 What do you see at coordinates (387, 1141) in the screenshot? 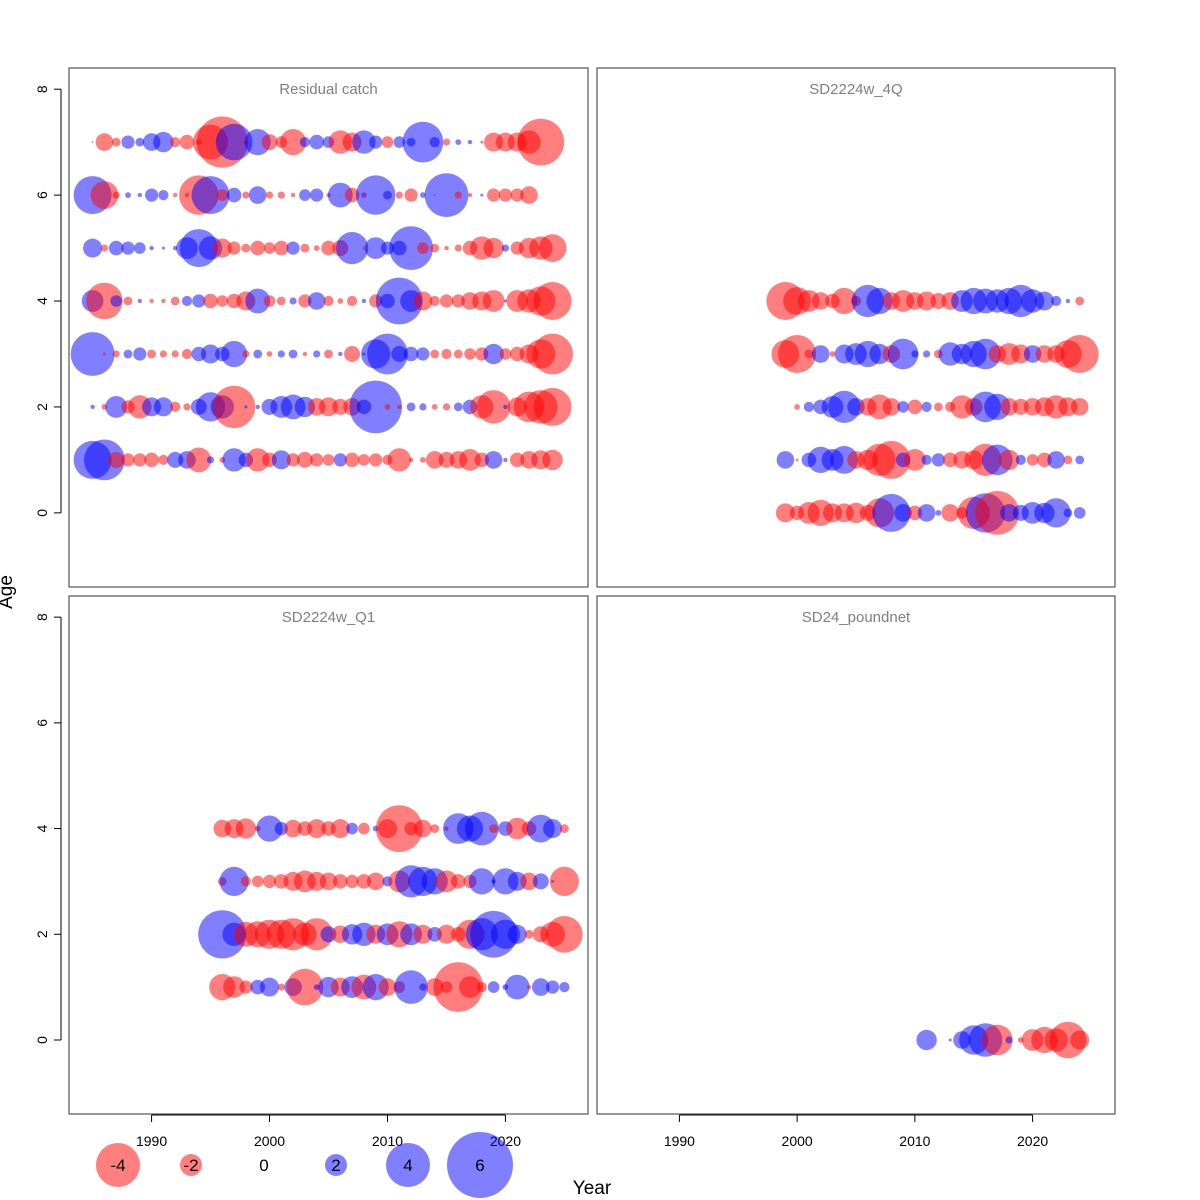
I see `x-tick-label: 2010` at bounding box center [387, 1141].